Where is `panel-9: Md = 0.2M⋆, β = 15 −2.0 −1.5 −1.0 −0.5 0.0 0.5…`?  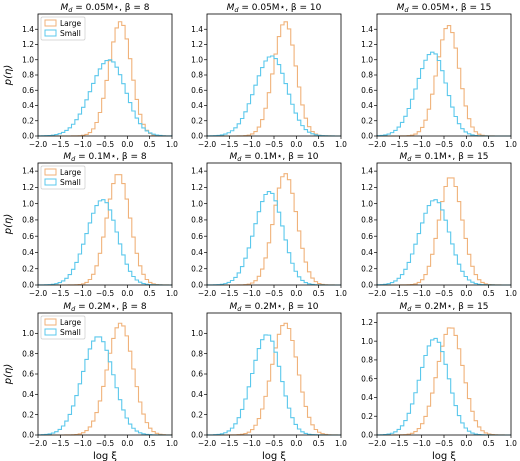
panel-9: Md = 0.2M⋆, β = 15 −2.0 −1.5 −1.0 −0.5 0.0 0.5… is located at coordinates (439, 381).